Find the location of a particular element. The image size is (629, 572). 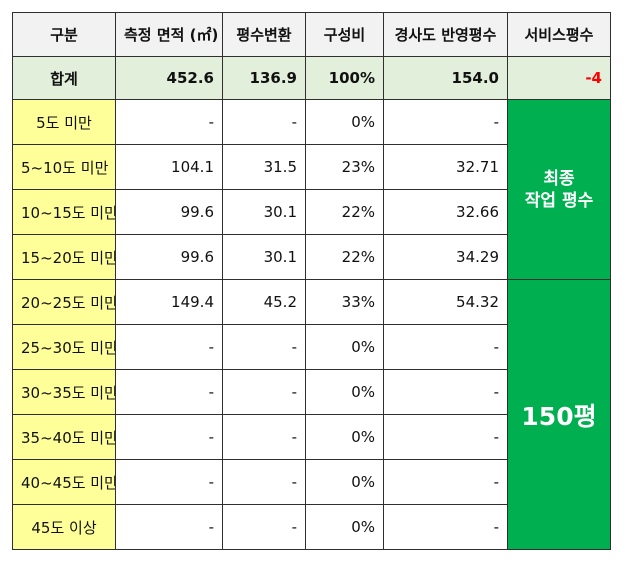

row-category: 10~15도 미만 is located at coordinates (64, 212).